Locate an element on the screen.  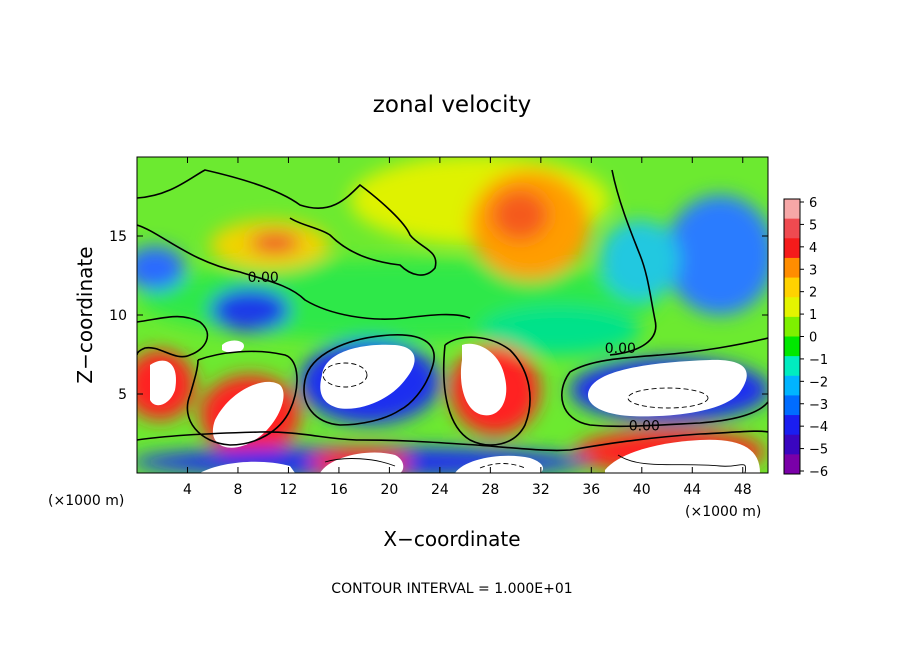
region-cyan-right is located at coordinates (640, 260).